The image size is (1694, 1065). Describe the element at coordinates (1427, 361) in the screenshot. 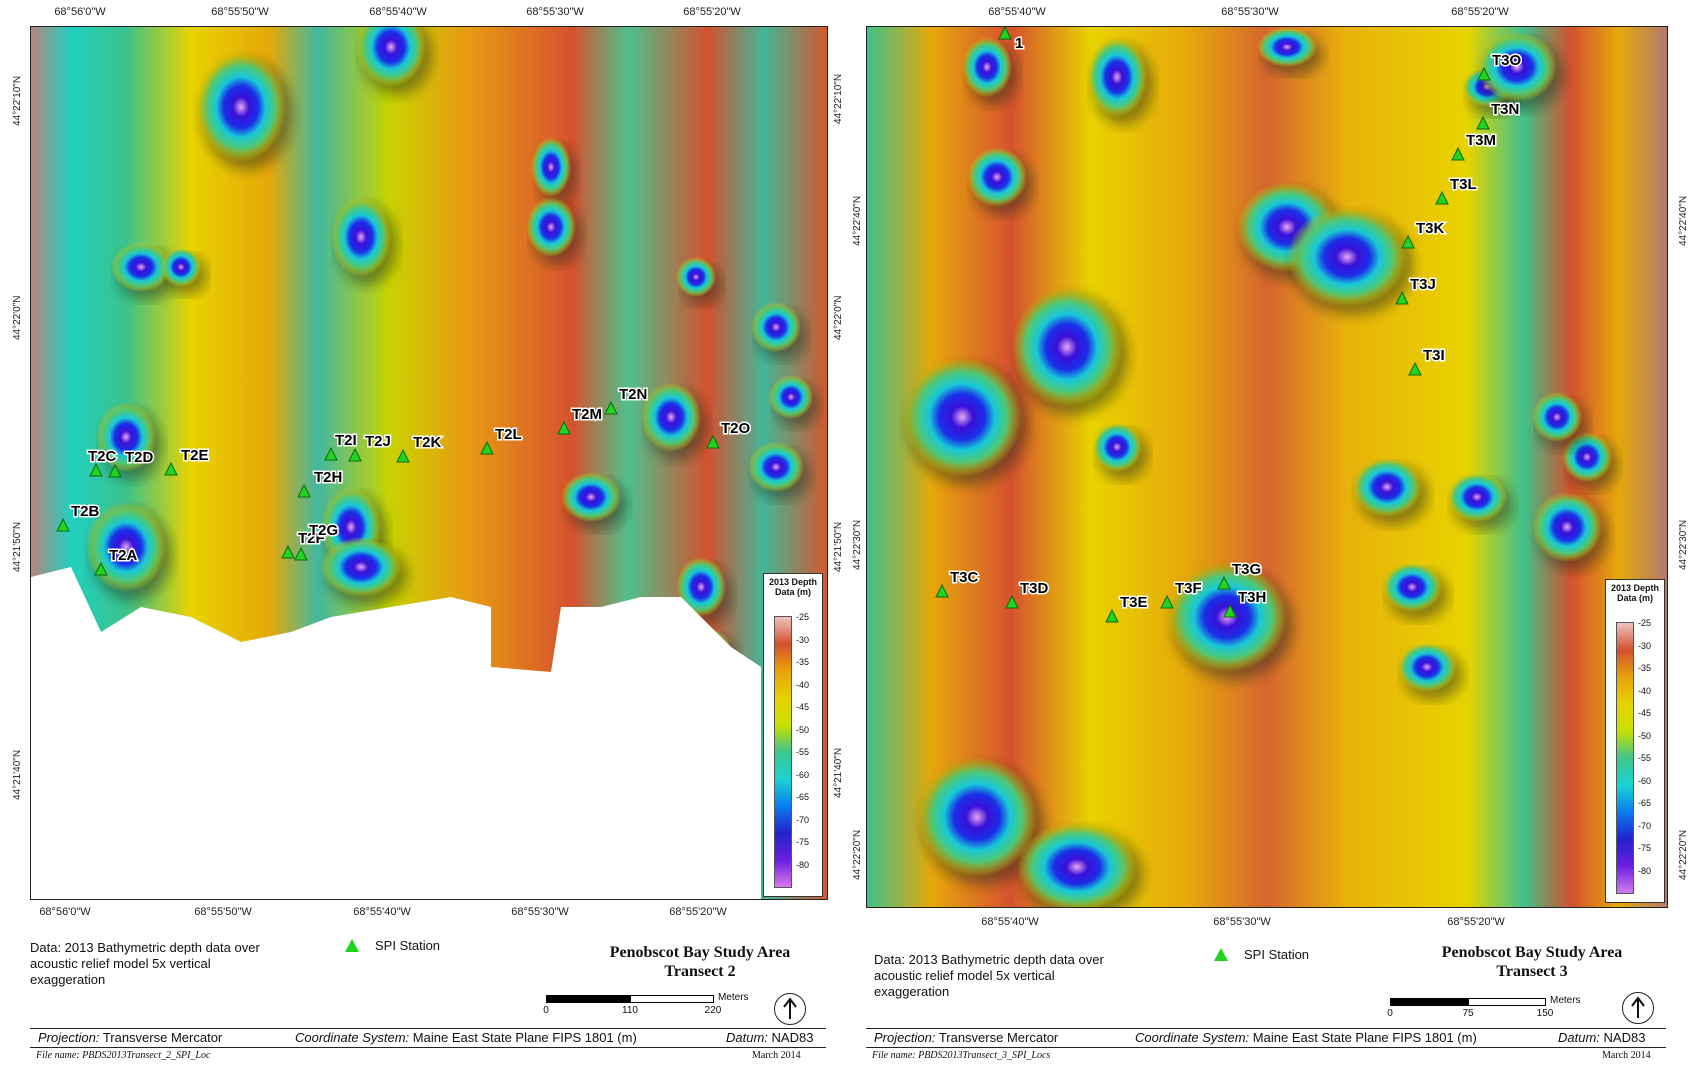

I see `station-t3i: T3I` at that location.